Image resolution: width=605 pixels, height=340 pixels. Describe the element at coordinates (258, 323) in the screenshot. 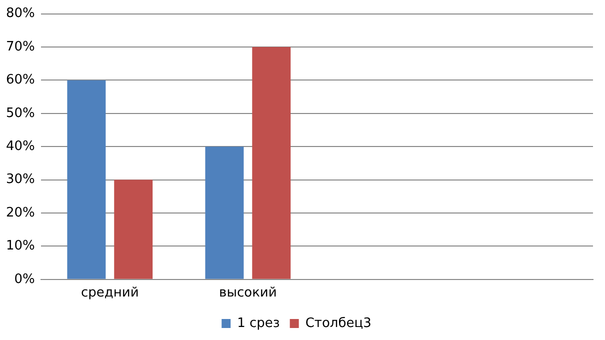

I see `legend-label: 1 срез` at that location.